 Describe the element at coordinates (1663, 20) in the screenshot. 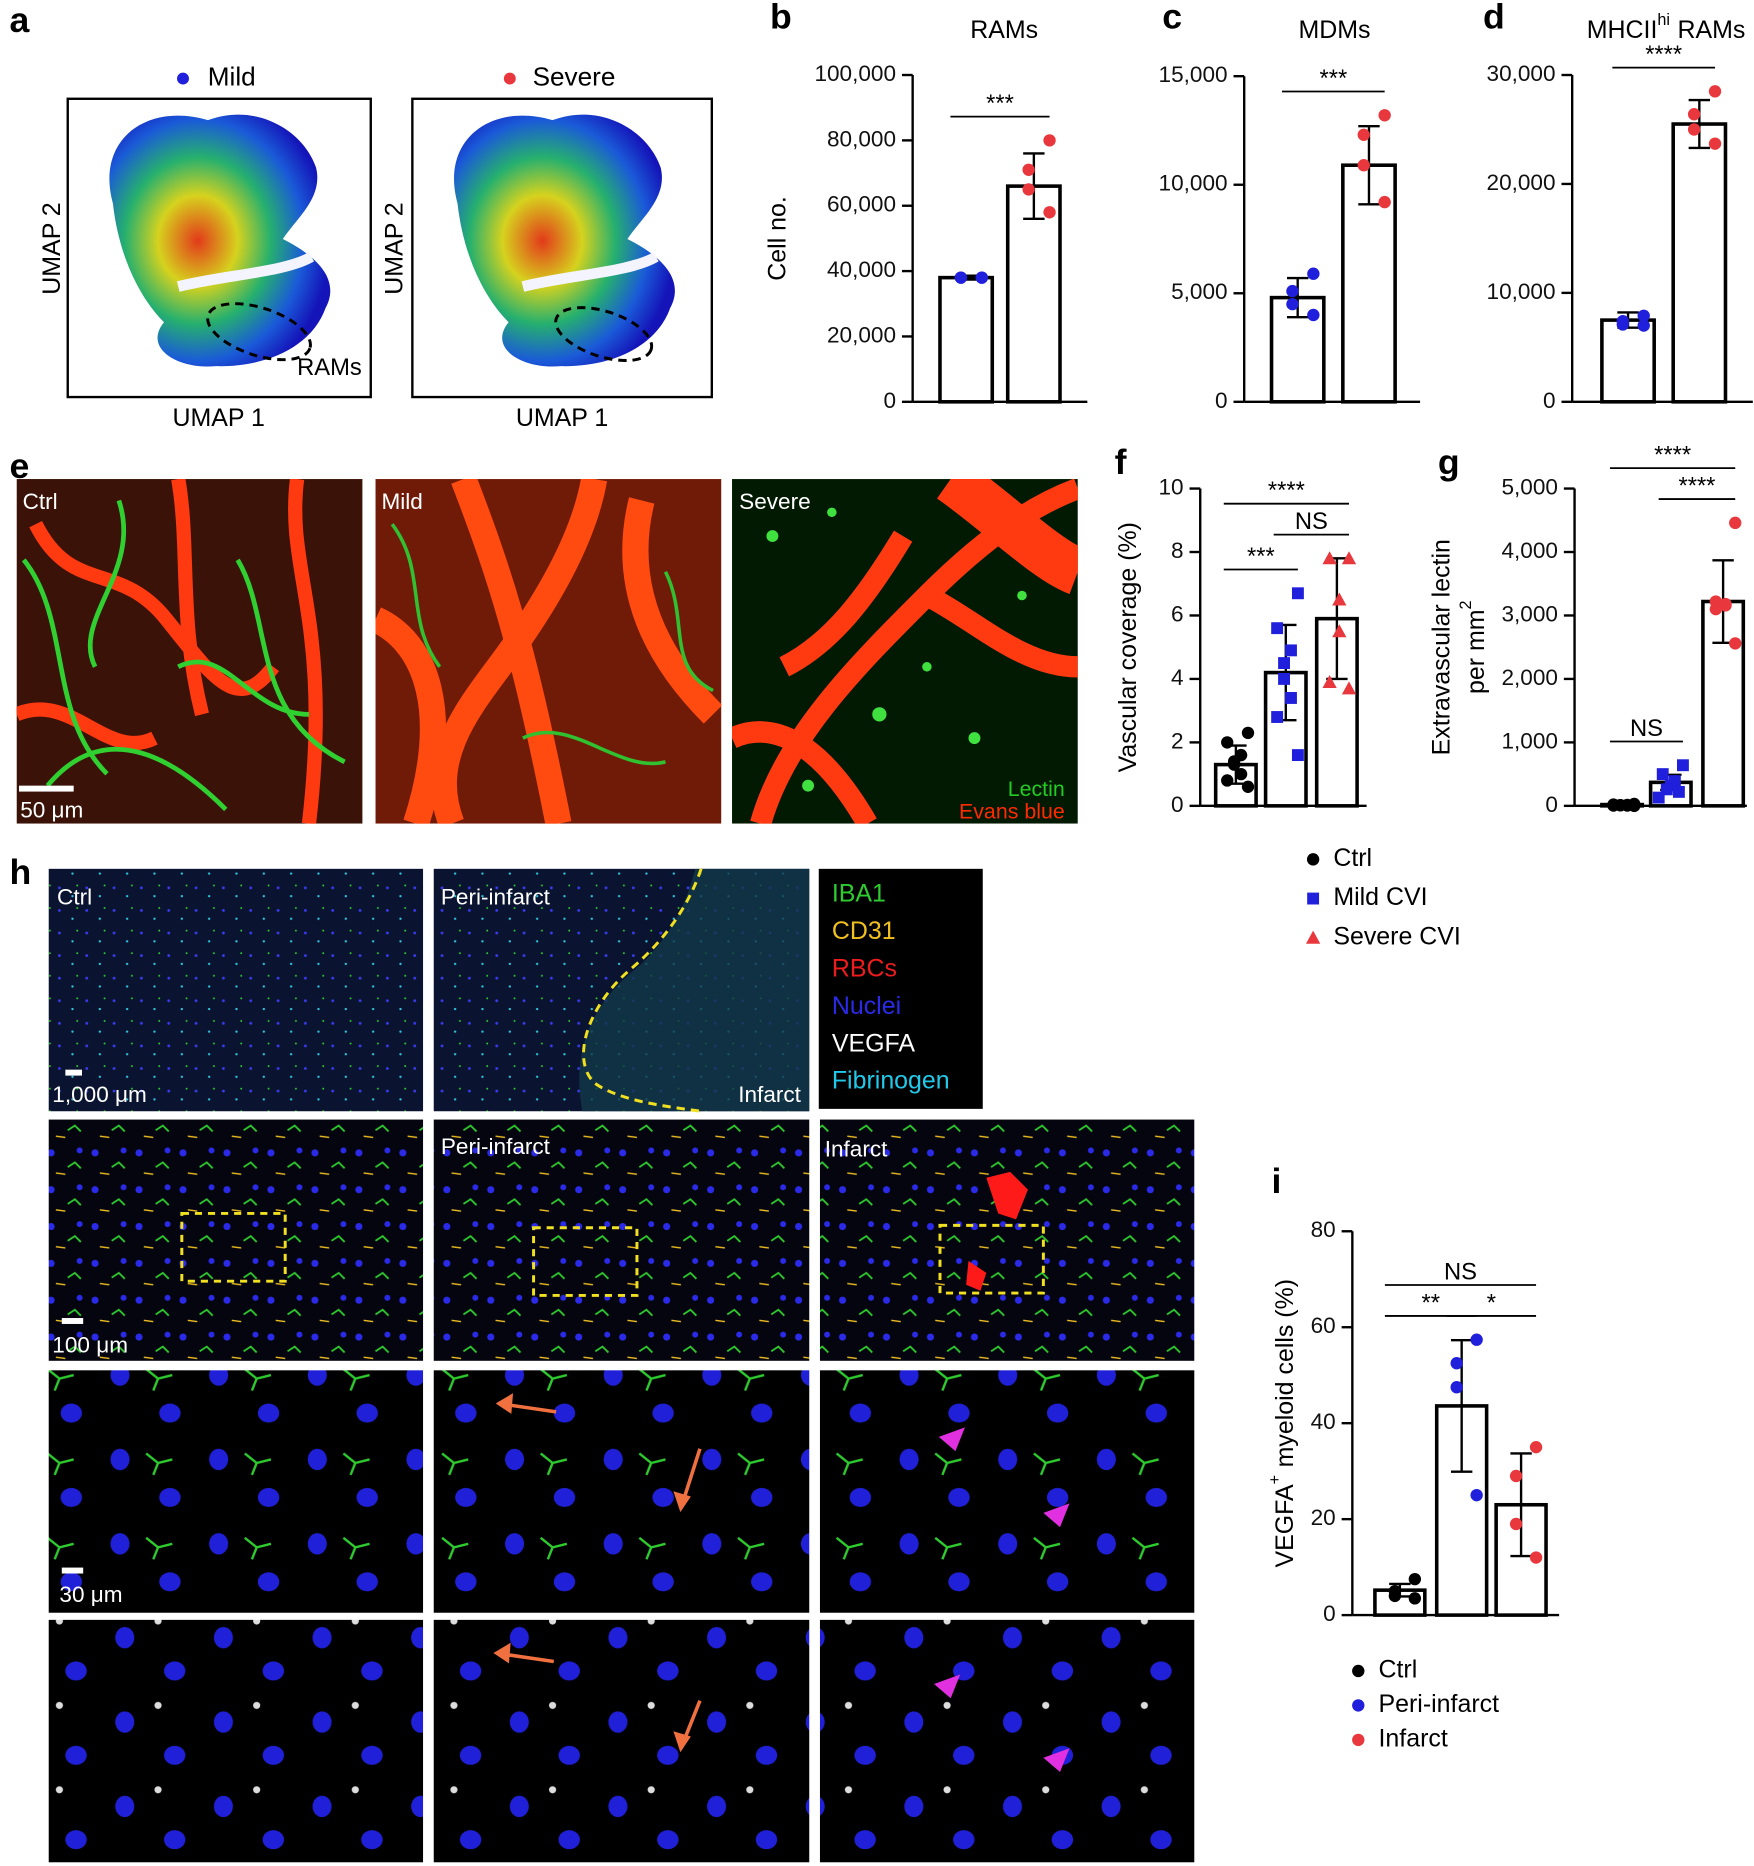

I see `text-part: hi` at that location.